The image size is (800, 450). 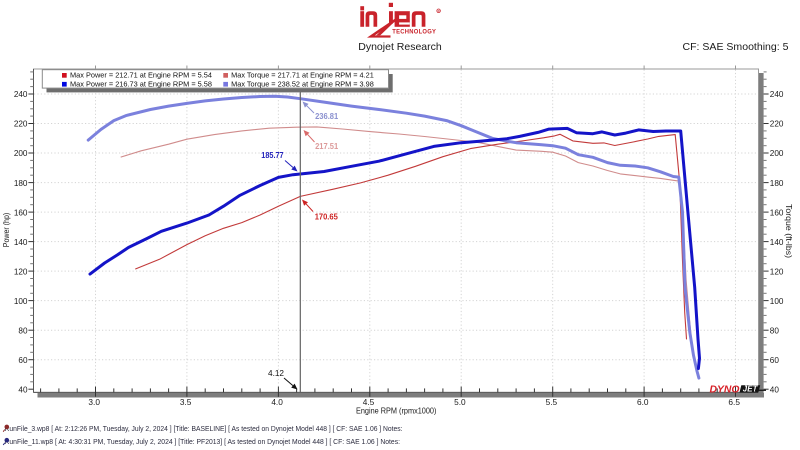 I want to click on svg-text: Power (hp), so click(x=6, y=229).